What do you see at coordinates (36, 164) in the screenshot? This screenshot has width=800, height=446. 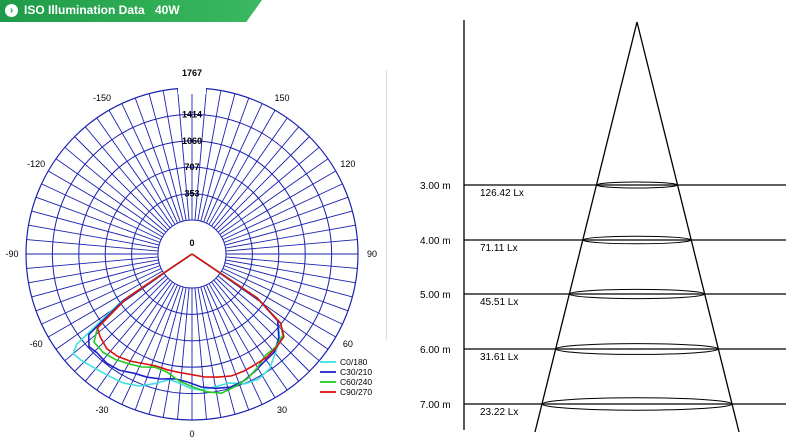 I see `angle-label: -120` at bounding box center [36, 164].